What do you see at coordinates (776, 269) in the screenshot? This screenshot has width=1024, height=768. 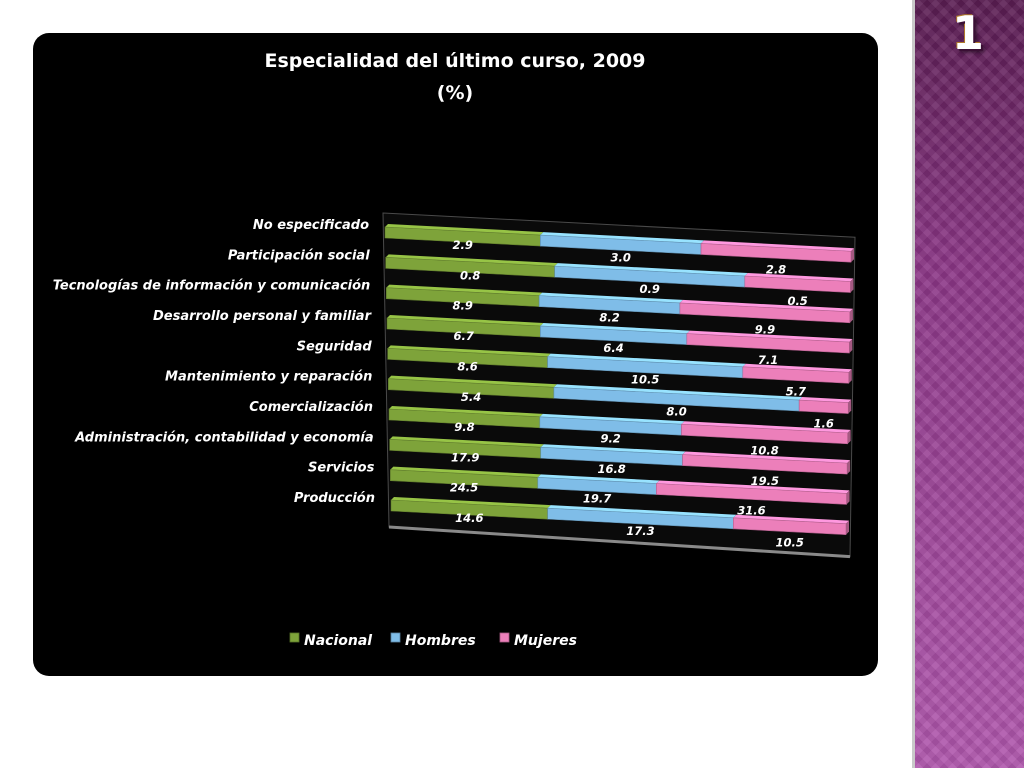 I see `value-label-mujeres-no-especificado: 2.8` at bounding box center [776, 269].